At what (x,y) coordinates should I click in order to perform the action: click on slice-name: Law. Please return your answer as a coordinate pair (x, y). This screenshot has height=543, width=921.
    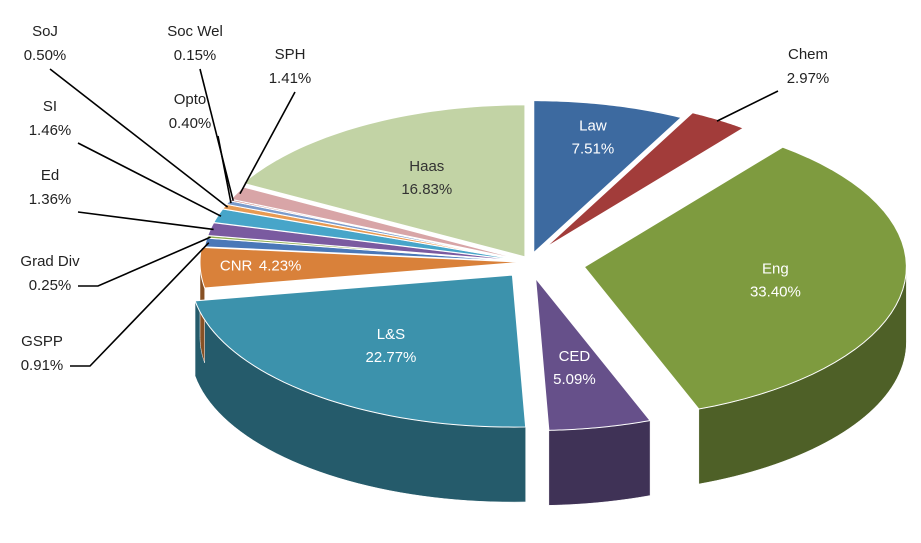
    Looking at the image, I should click on (593, 125).